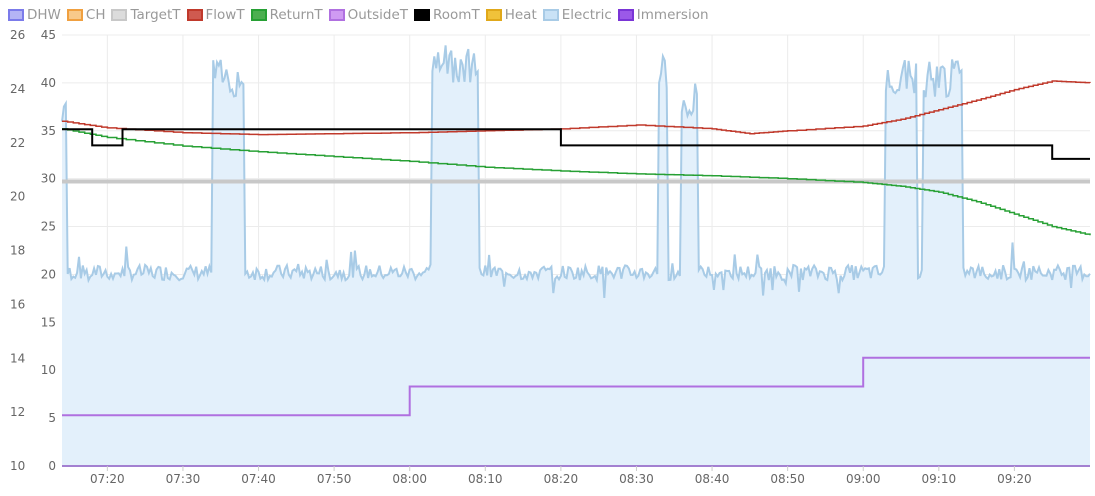  What do you see at coordinates (586, 15) in the screenshot?
I see `legend-label: Electric` at bounding box center [586, 15].